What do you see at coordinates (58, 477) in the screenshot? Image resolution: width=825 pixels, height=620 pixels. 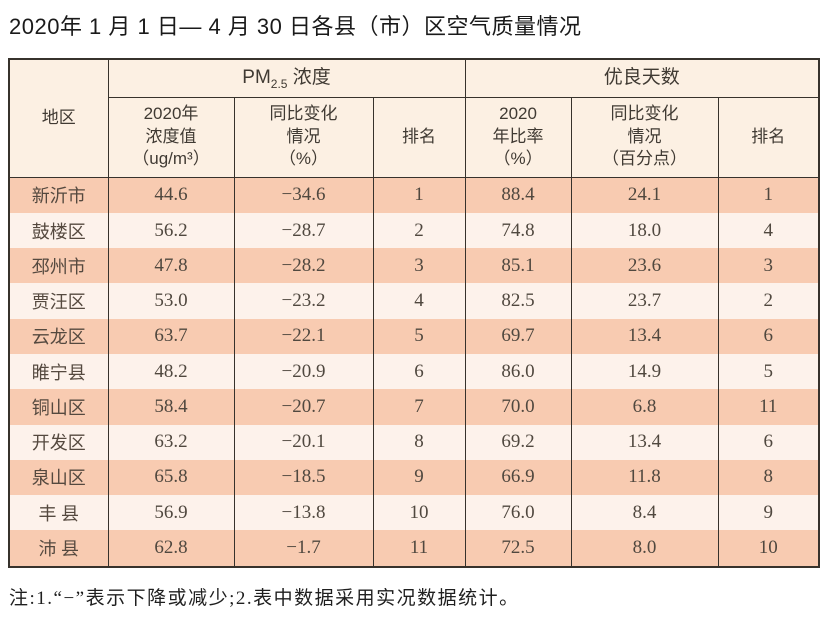 I see `region-cell: 泉山区` at bounding box center [58, 477].